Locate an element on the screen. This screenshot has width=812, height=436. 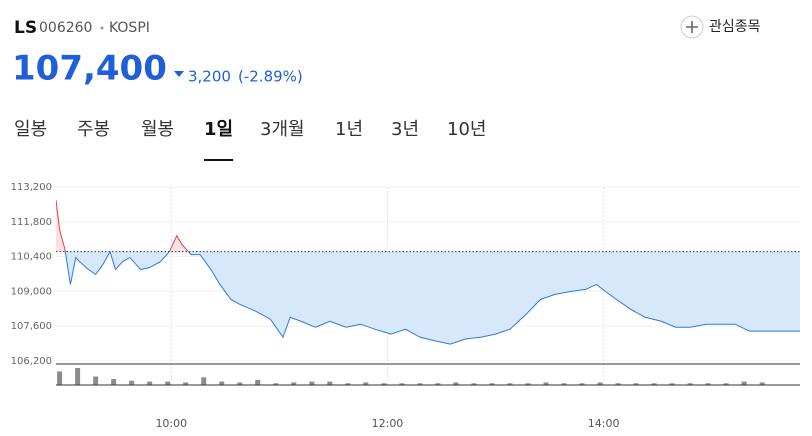
y-tick-label: 109,000 is located at coordinates (31, 291).